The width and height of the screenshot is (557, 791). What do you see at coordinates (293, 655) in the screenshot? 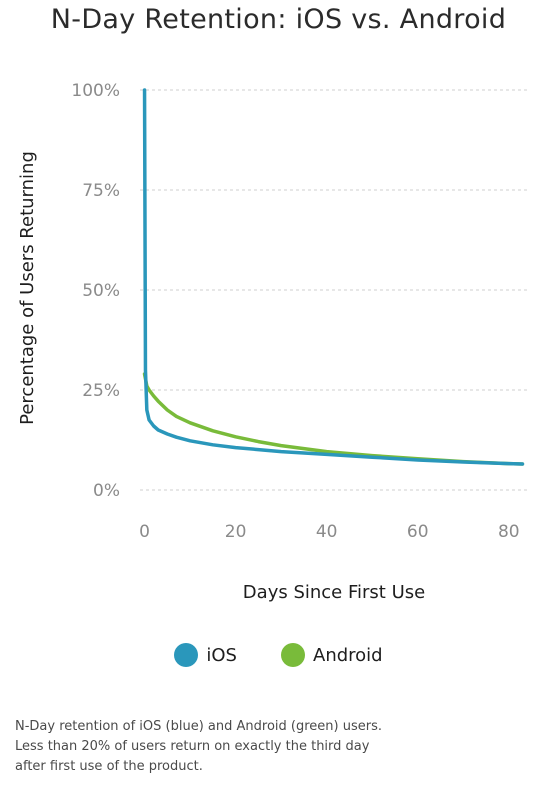
I see `android-color-swatch` at bounding box center [293, 655].